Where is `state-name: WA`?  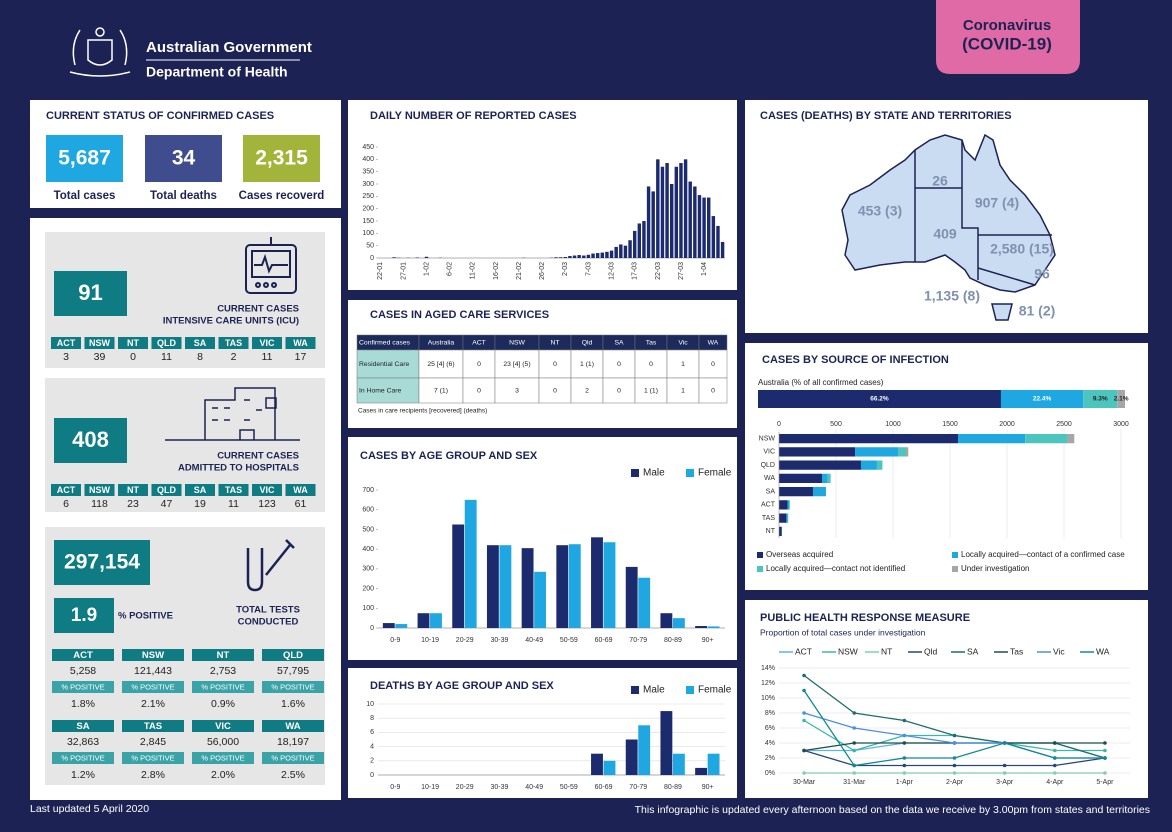 state-name: WA is located at coordinates (292, 726).